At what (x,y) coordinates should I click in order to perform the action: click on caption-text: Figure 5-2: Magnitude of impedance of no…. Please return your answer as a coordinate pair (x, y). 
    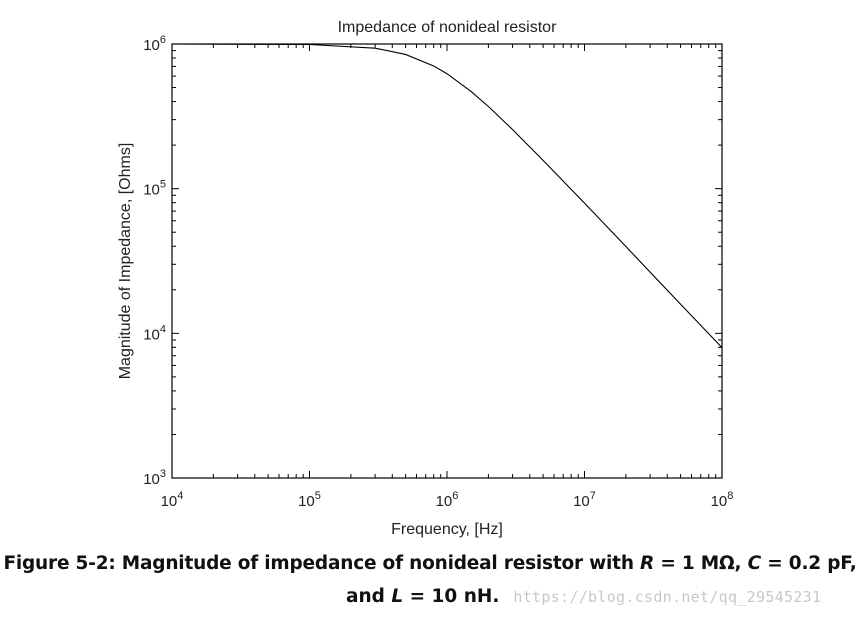
    Looking at the image, I should click on (322, 563).